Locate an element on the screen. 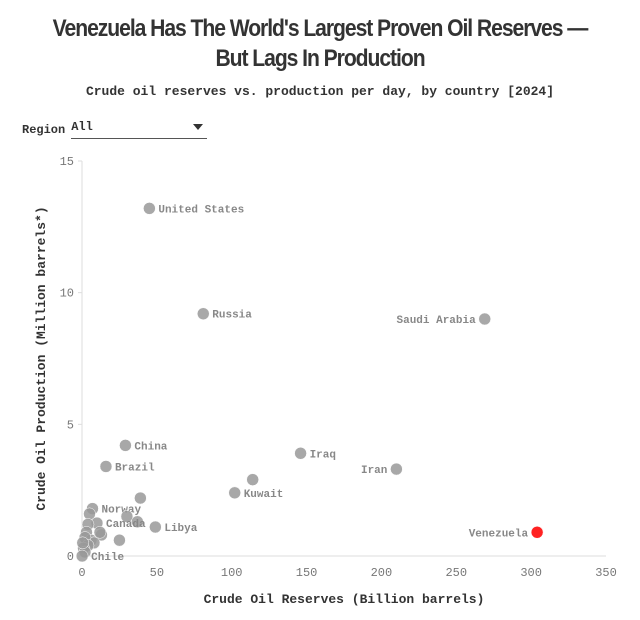 Image resolution: width=640 pixels, height=620 pixels. x-tick-label: 0 is located at coordinates (81, 573).